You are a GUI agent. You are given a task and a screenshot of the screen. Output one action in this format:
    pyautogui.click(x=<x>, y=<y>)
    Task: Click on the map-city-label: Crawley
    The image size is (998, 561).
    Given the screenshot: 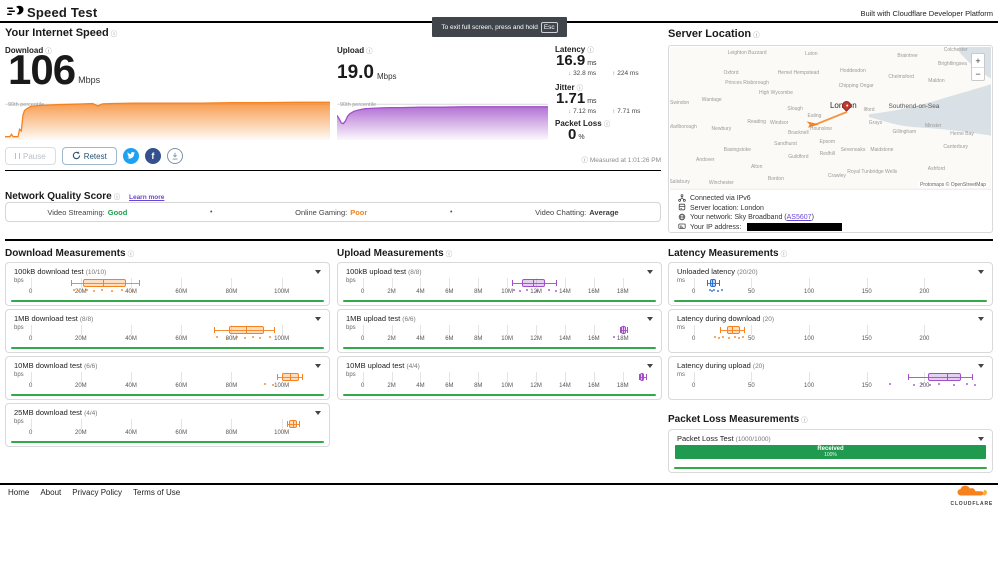 What is the action you would take?
    pyautogui.click(x=836, y=175)
    